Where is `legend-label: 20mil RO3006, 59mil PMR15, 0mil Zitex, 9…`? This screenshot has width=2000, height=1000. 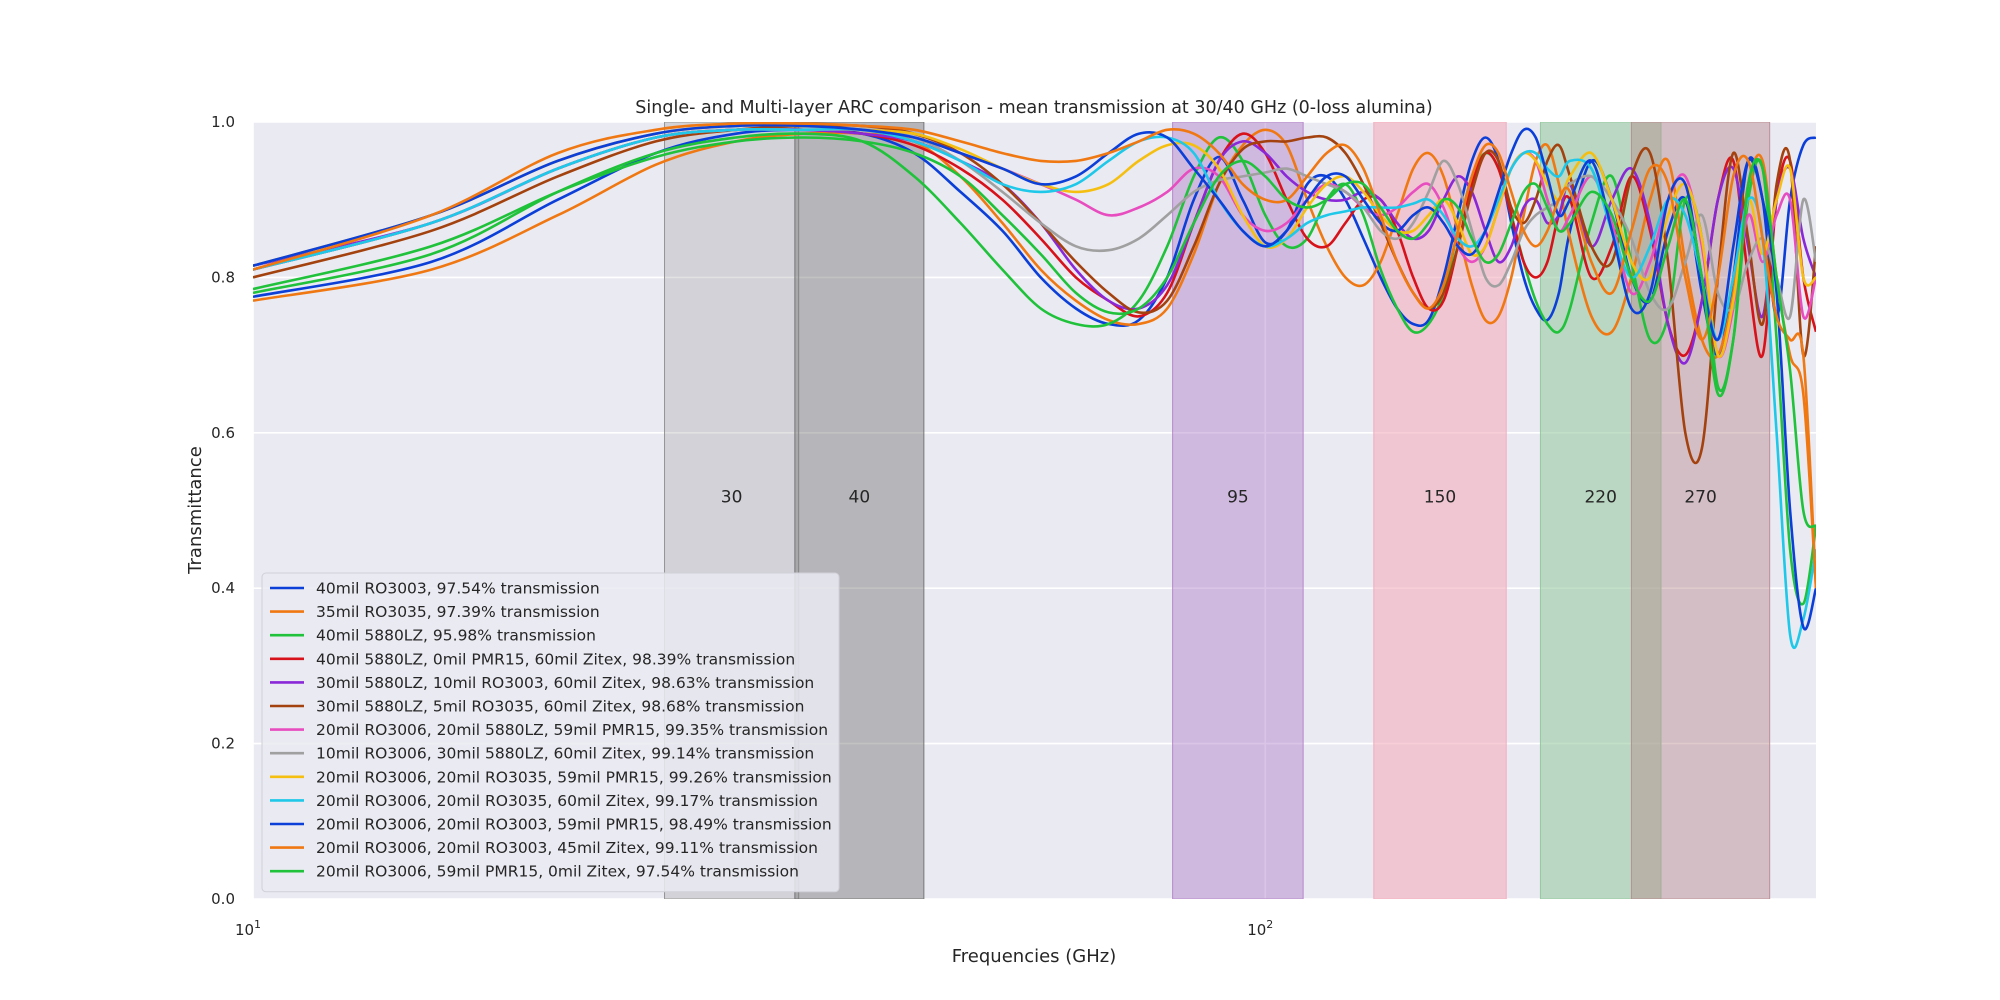 legend-label: 20mil RO3006, 59mil PMR15, 0mil Zitex, 9… is located at coordinates (557, 872).